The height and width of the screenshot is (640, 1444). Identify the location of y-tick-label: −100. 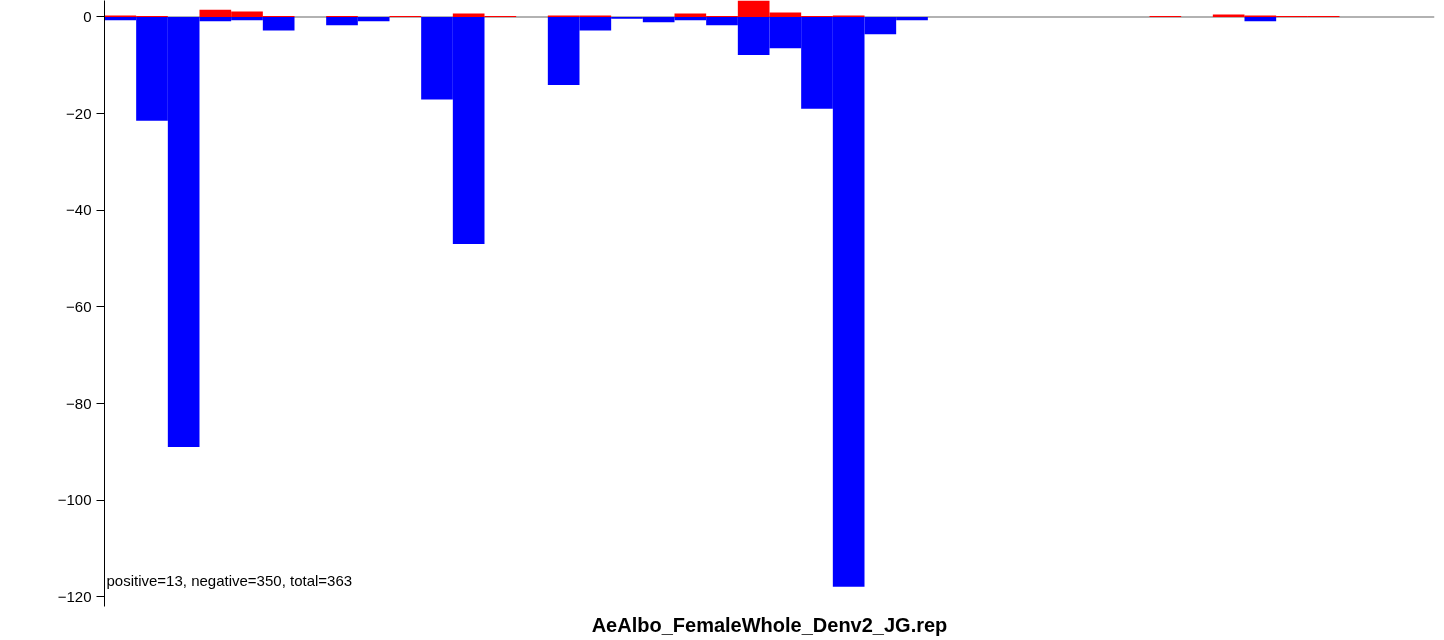
(74, 500).